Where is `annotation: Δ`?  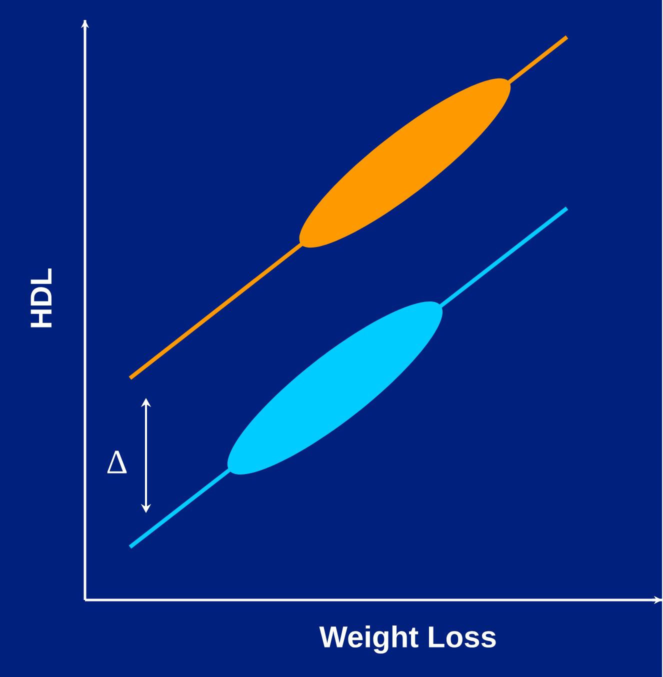 annotation: Δ is located at coordinates (117, 462).